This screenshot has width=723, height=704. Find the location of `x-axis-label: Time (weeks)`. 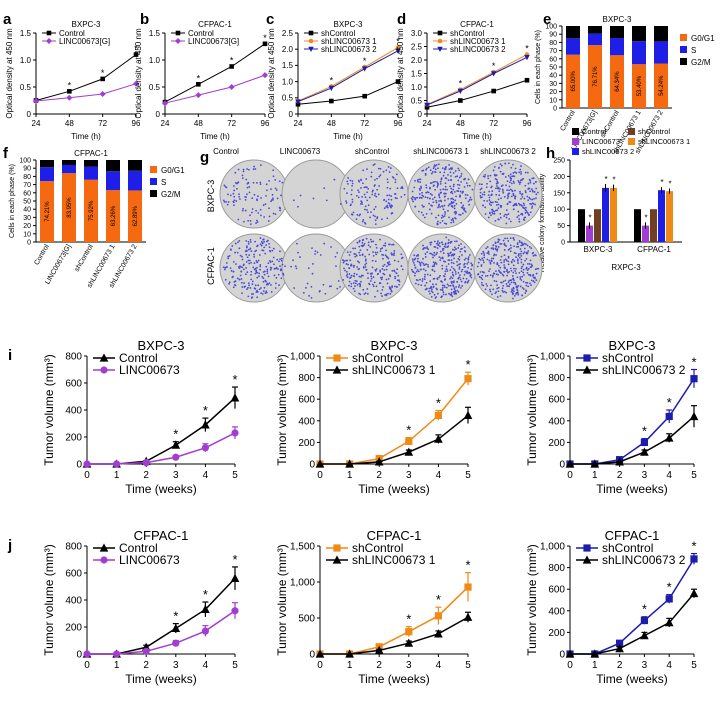

x-axis-label: Time (weeks) is located at coordinates (394, 679).